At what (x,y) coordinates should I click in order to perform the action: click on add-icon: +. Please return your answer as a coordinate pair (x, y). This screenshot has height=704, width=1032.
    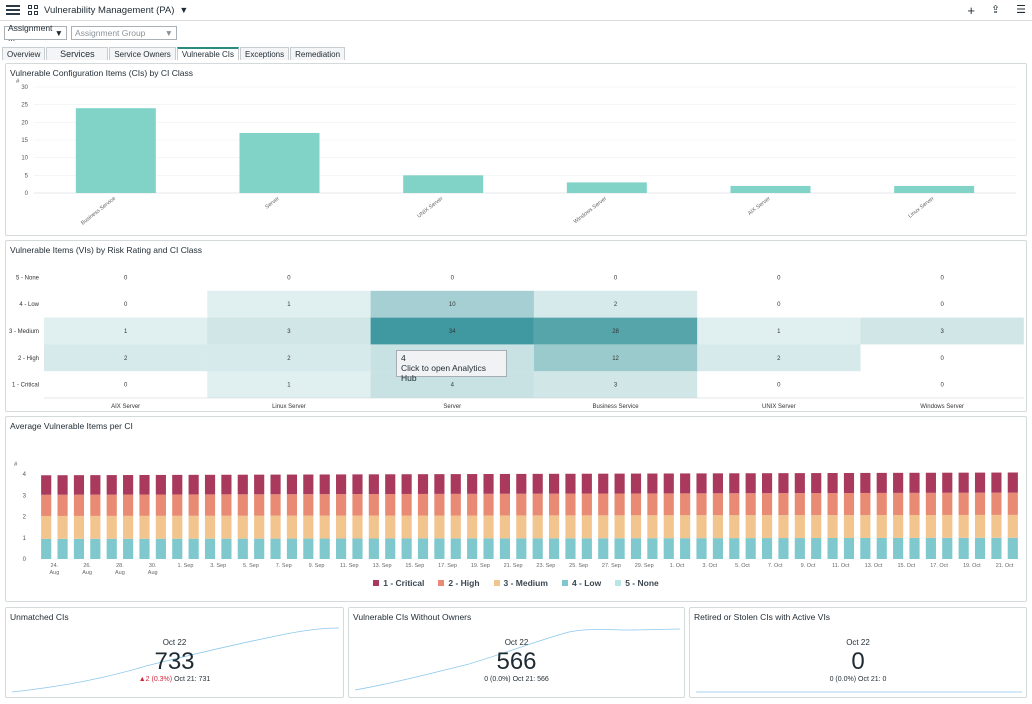
    Looking at the image, I should click on (971, 10).